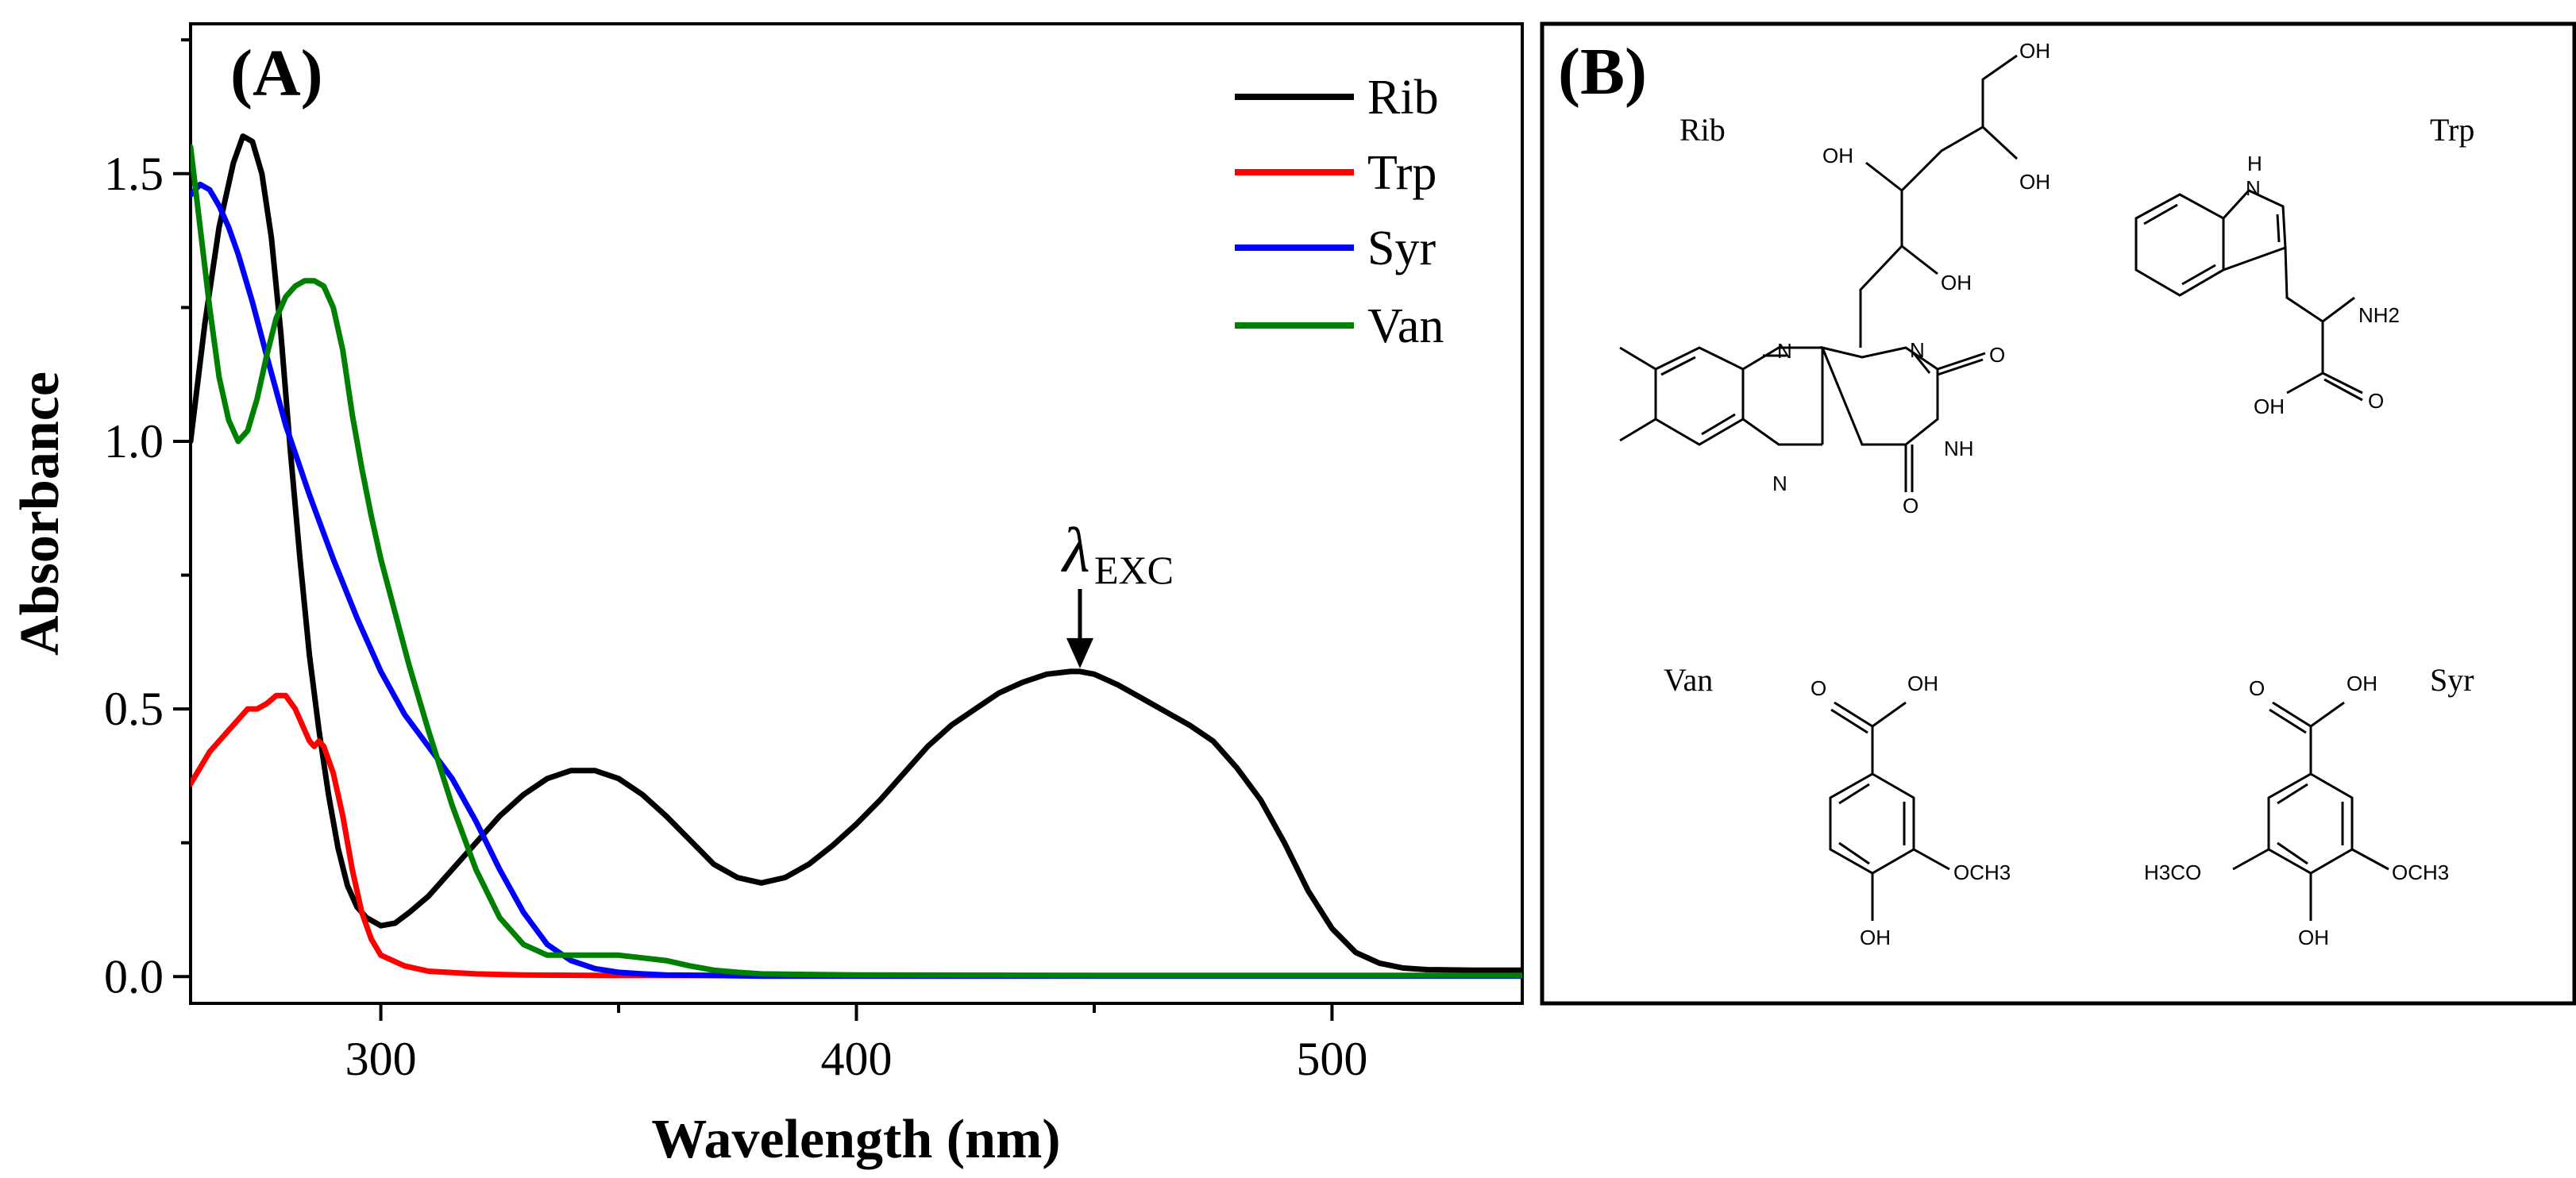 The height and width of the screenshot is (1178, 2576). I want to click on y-tick-label: 0.0, so click(134, 976).